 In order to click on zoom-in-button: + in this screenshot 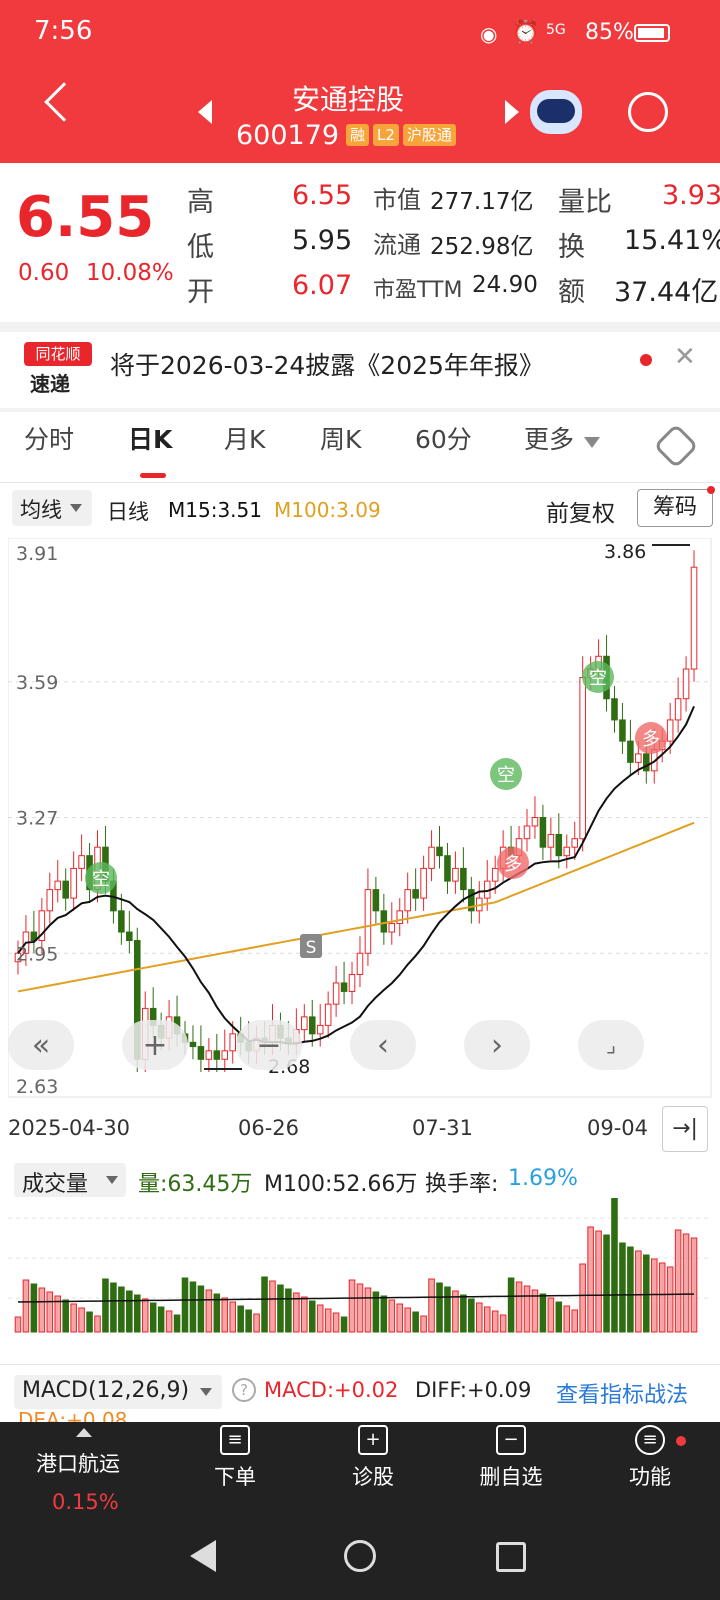, I will do `click(155, 1045)`.